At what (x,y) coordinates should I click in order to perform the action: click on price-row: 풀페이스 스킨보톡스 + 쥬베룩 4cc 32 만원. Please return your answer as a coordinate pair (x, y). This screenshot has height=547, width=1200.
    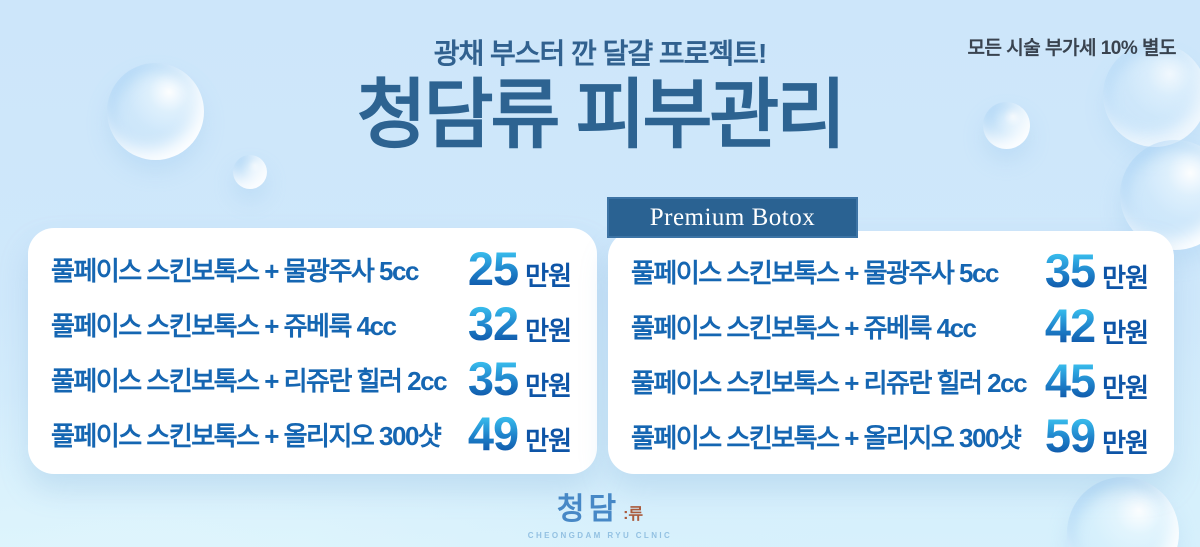
    Looking at the image, I should click on (312, 324).